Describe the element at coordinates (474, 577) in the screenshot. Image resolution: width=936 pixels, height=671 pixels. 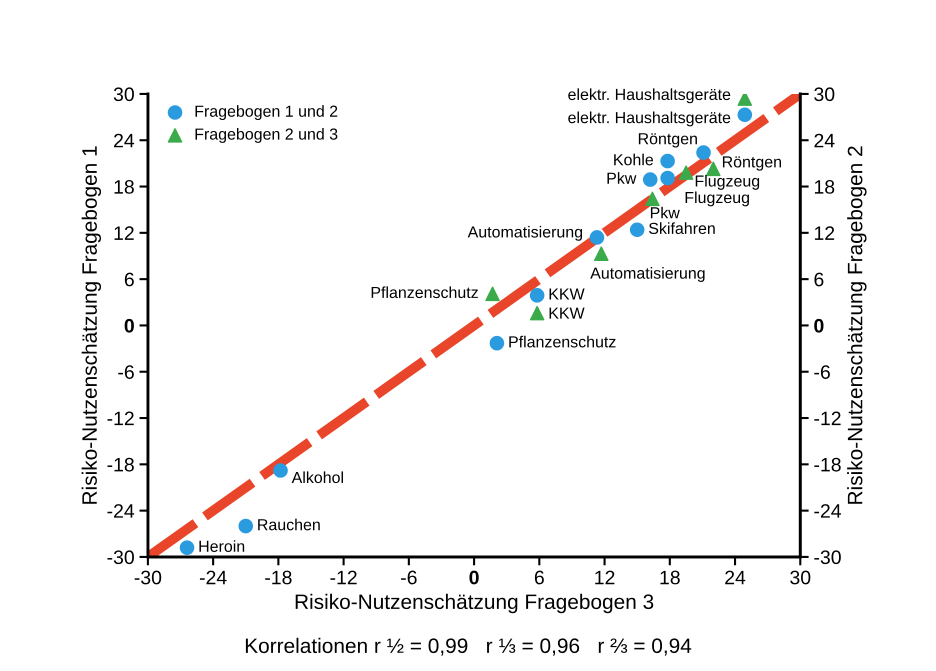
I see `x-tick-label: 0` at that location.